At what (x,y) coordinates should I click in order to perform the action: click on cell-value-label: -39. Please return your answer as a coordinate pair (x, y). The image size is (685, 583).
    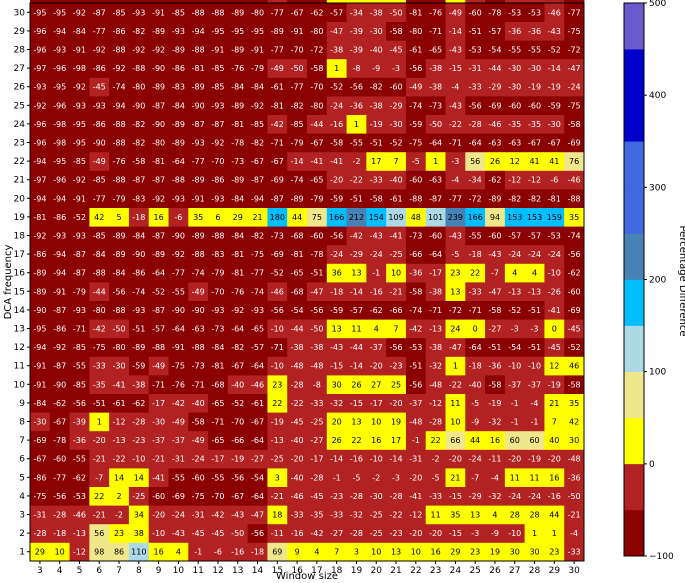
    Looking at the image, I should click on (79, 422).